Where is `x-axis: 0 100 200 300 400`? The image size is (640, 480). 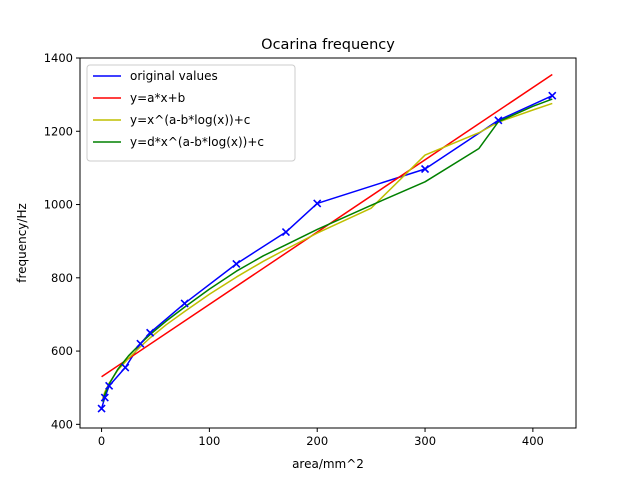 x-axis: 0 100 200 300 400 is located at coordinates (321, 438).